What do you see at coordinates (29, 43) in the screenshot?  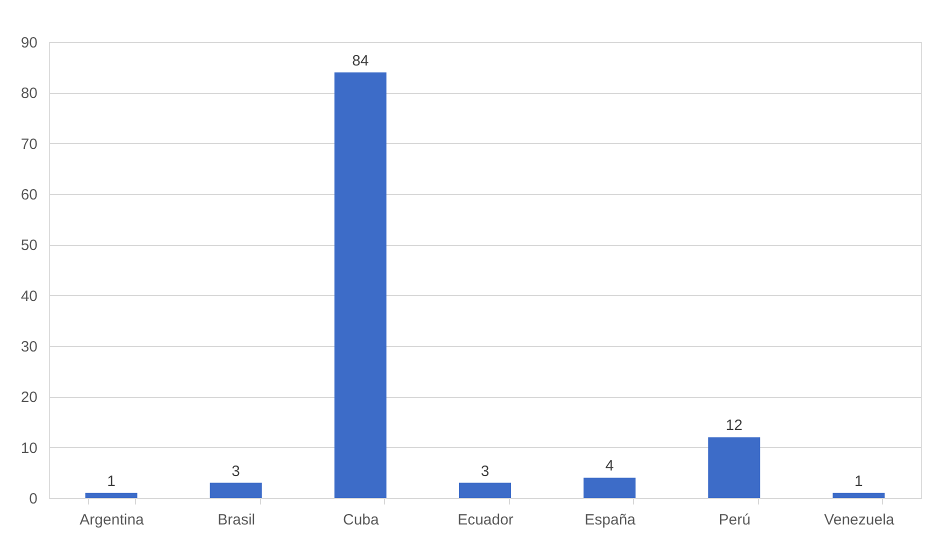 I see `y-tick-label: 90` at bounding box center [29, 43].